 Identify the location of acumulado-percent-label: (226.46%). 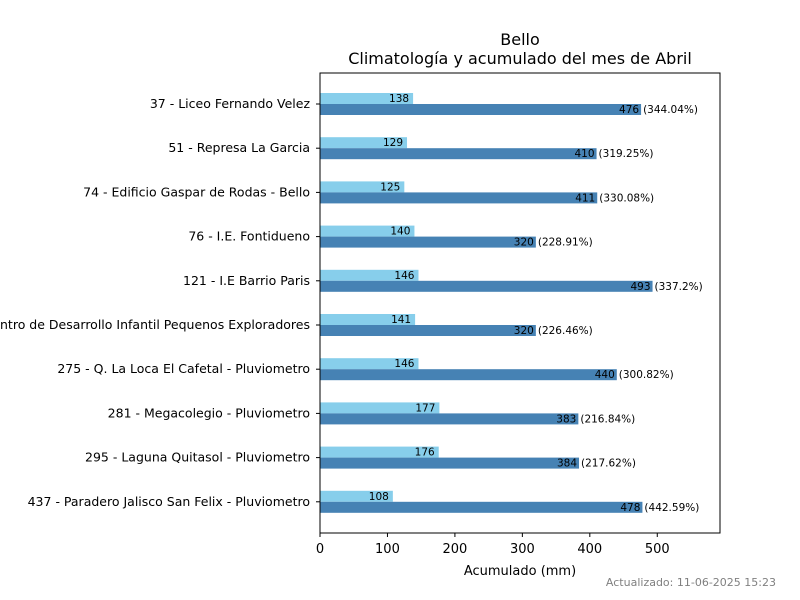
(565, 331).